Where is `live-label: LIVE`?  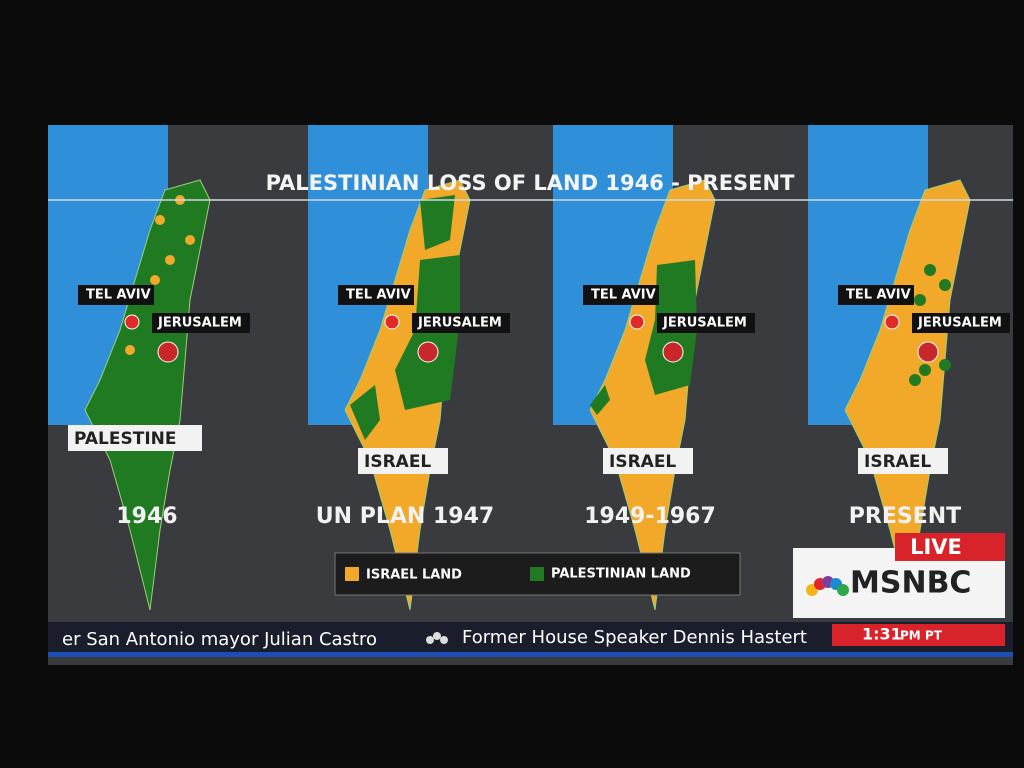 live-label: LIVE is located at coordinates (936, 547).